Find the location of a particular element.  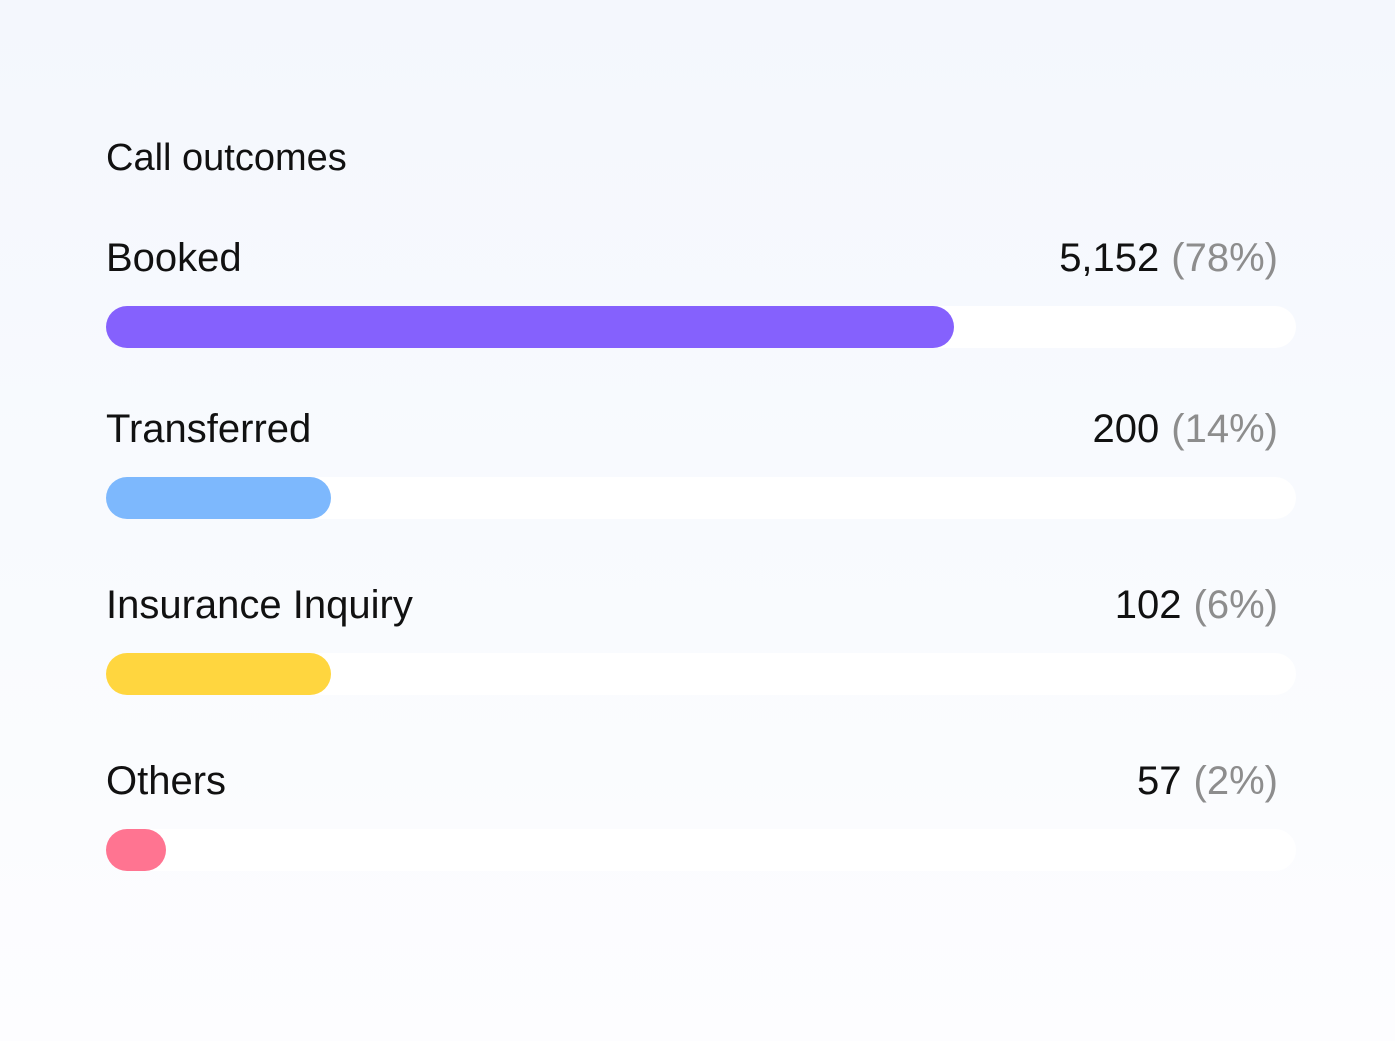

outcome-count: 5,152 is located at coordinates (1109, 258).